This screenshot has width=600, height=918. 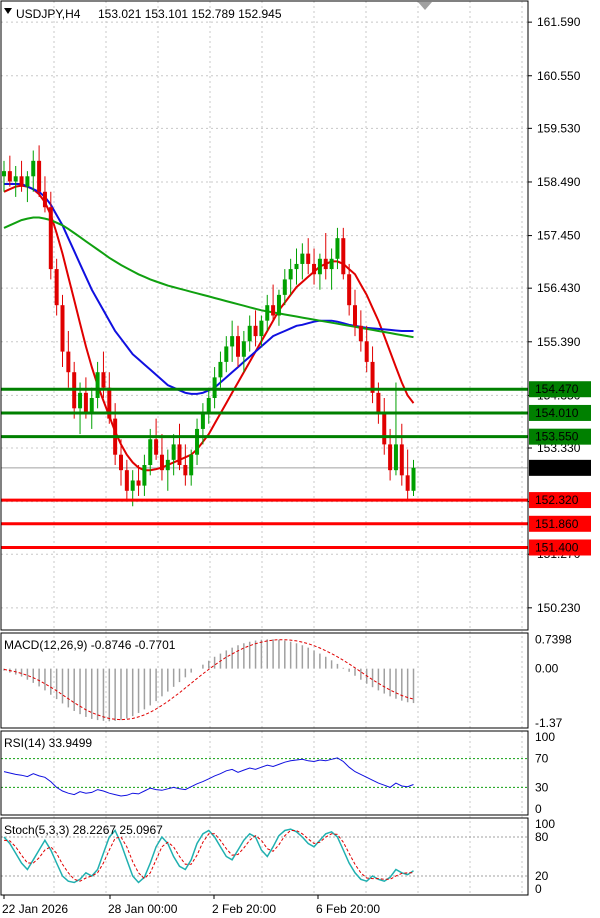 What do you see at coordinates (208, 277) in the screenshot?
I see `moving-average-green` at bounding box center [208, 277].